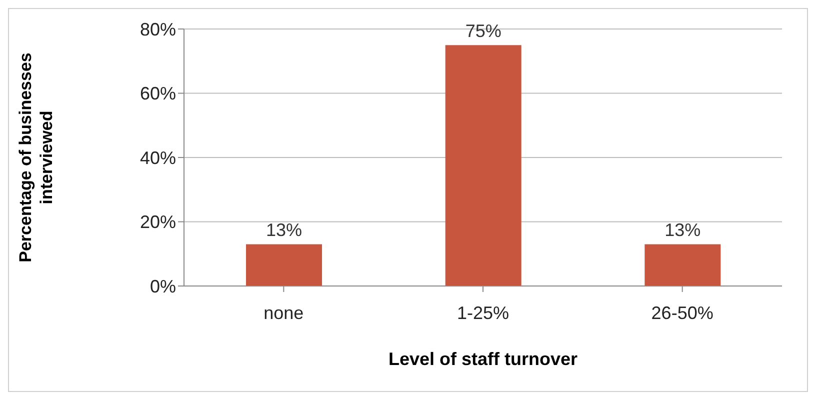 This screenshot has width=816, height=400. Describe the element at coordinates (158, 222) in the screenshot. I see `y-tick-label: 20%` at that location.